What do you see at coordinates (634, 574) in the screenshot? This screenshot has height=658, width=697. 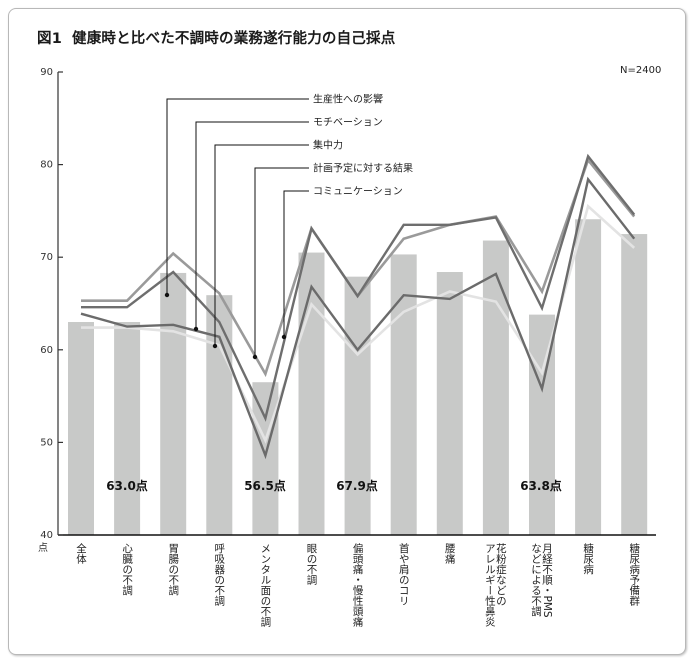 I see `x-axis-label: 糖尿病予備群` at bounding box center [634, 574].